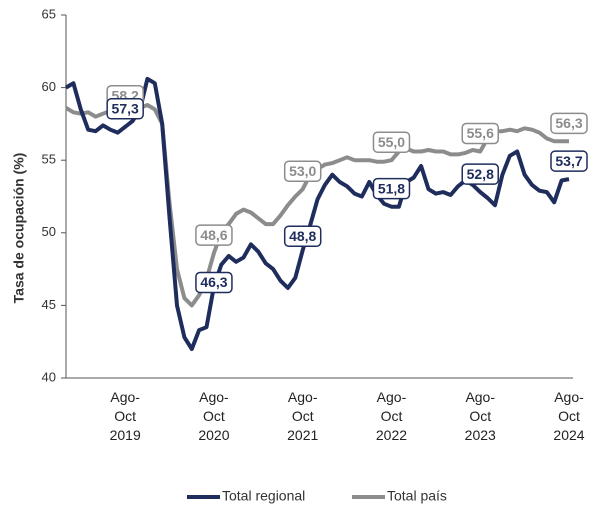 This screenshot has height=507, width=589. I want to click on x-tick-label: Ago- Oct 2020, so click(214, 416).